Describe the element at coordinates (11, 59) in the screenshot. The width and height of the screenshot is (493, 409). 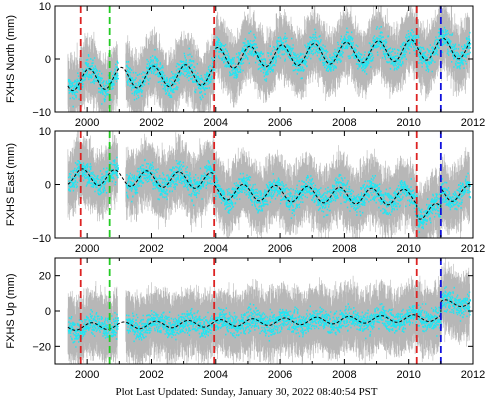
I see `y-axis-label: FXHS North (mm)` at that location.